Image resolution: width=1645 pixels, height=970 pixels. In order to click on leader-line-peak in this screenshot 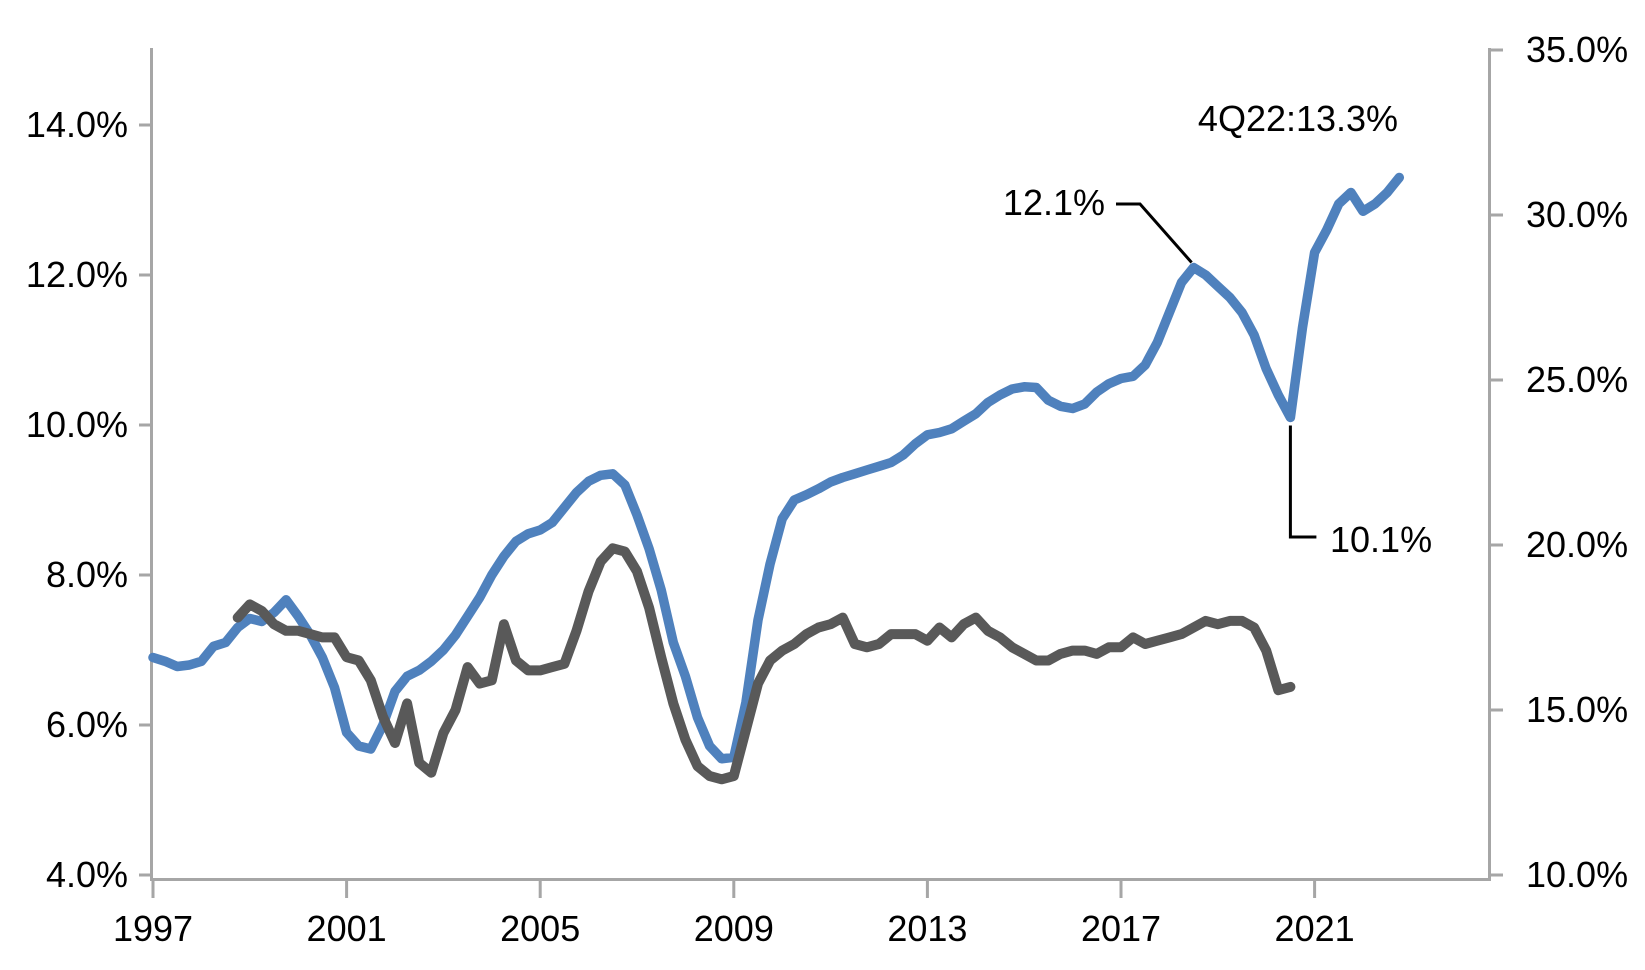, I will do `click(1154, 233)`.